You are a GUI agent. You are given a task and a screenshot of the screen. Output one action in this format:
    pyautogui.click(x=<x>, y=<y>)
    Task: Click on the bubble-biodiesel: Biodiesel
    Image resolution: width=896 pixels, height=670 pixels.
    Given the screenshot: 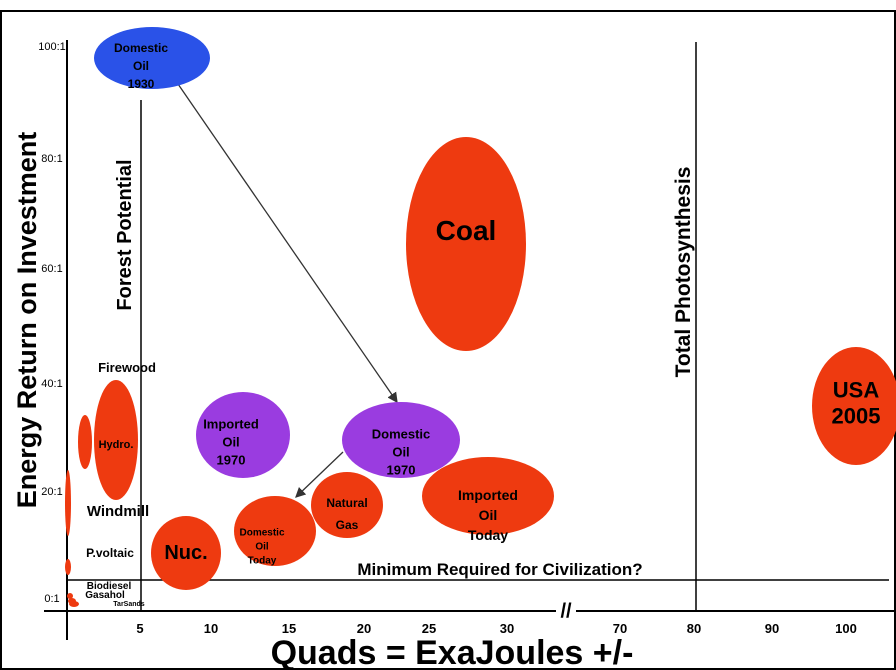 What is the action you would take?
    pyautogui.click(x=99, y=590)
    